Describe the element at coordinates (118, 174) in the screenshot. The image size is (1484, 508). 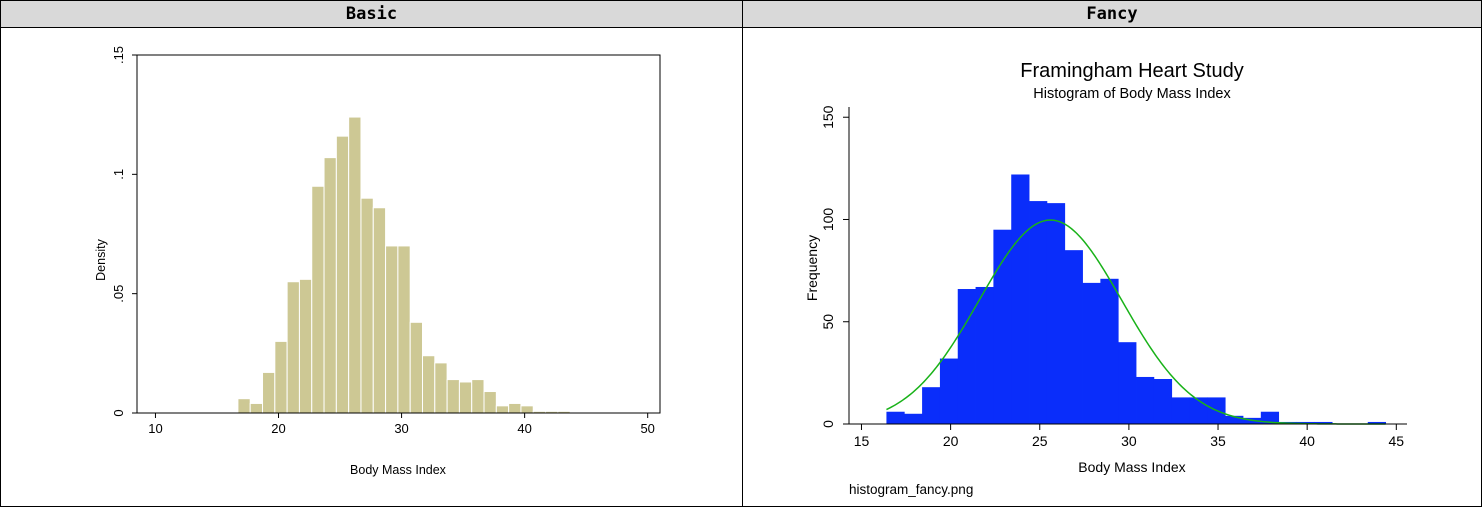
I see `y-tick-label: .1` at that location.